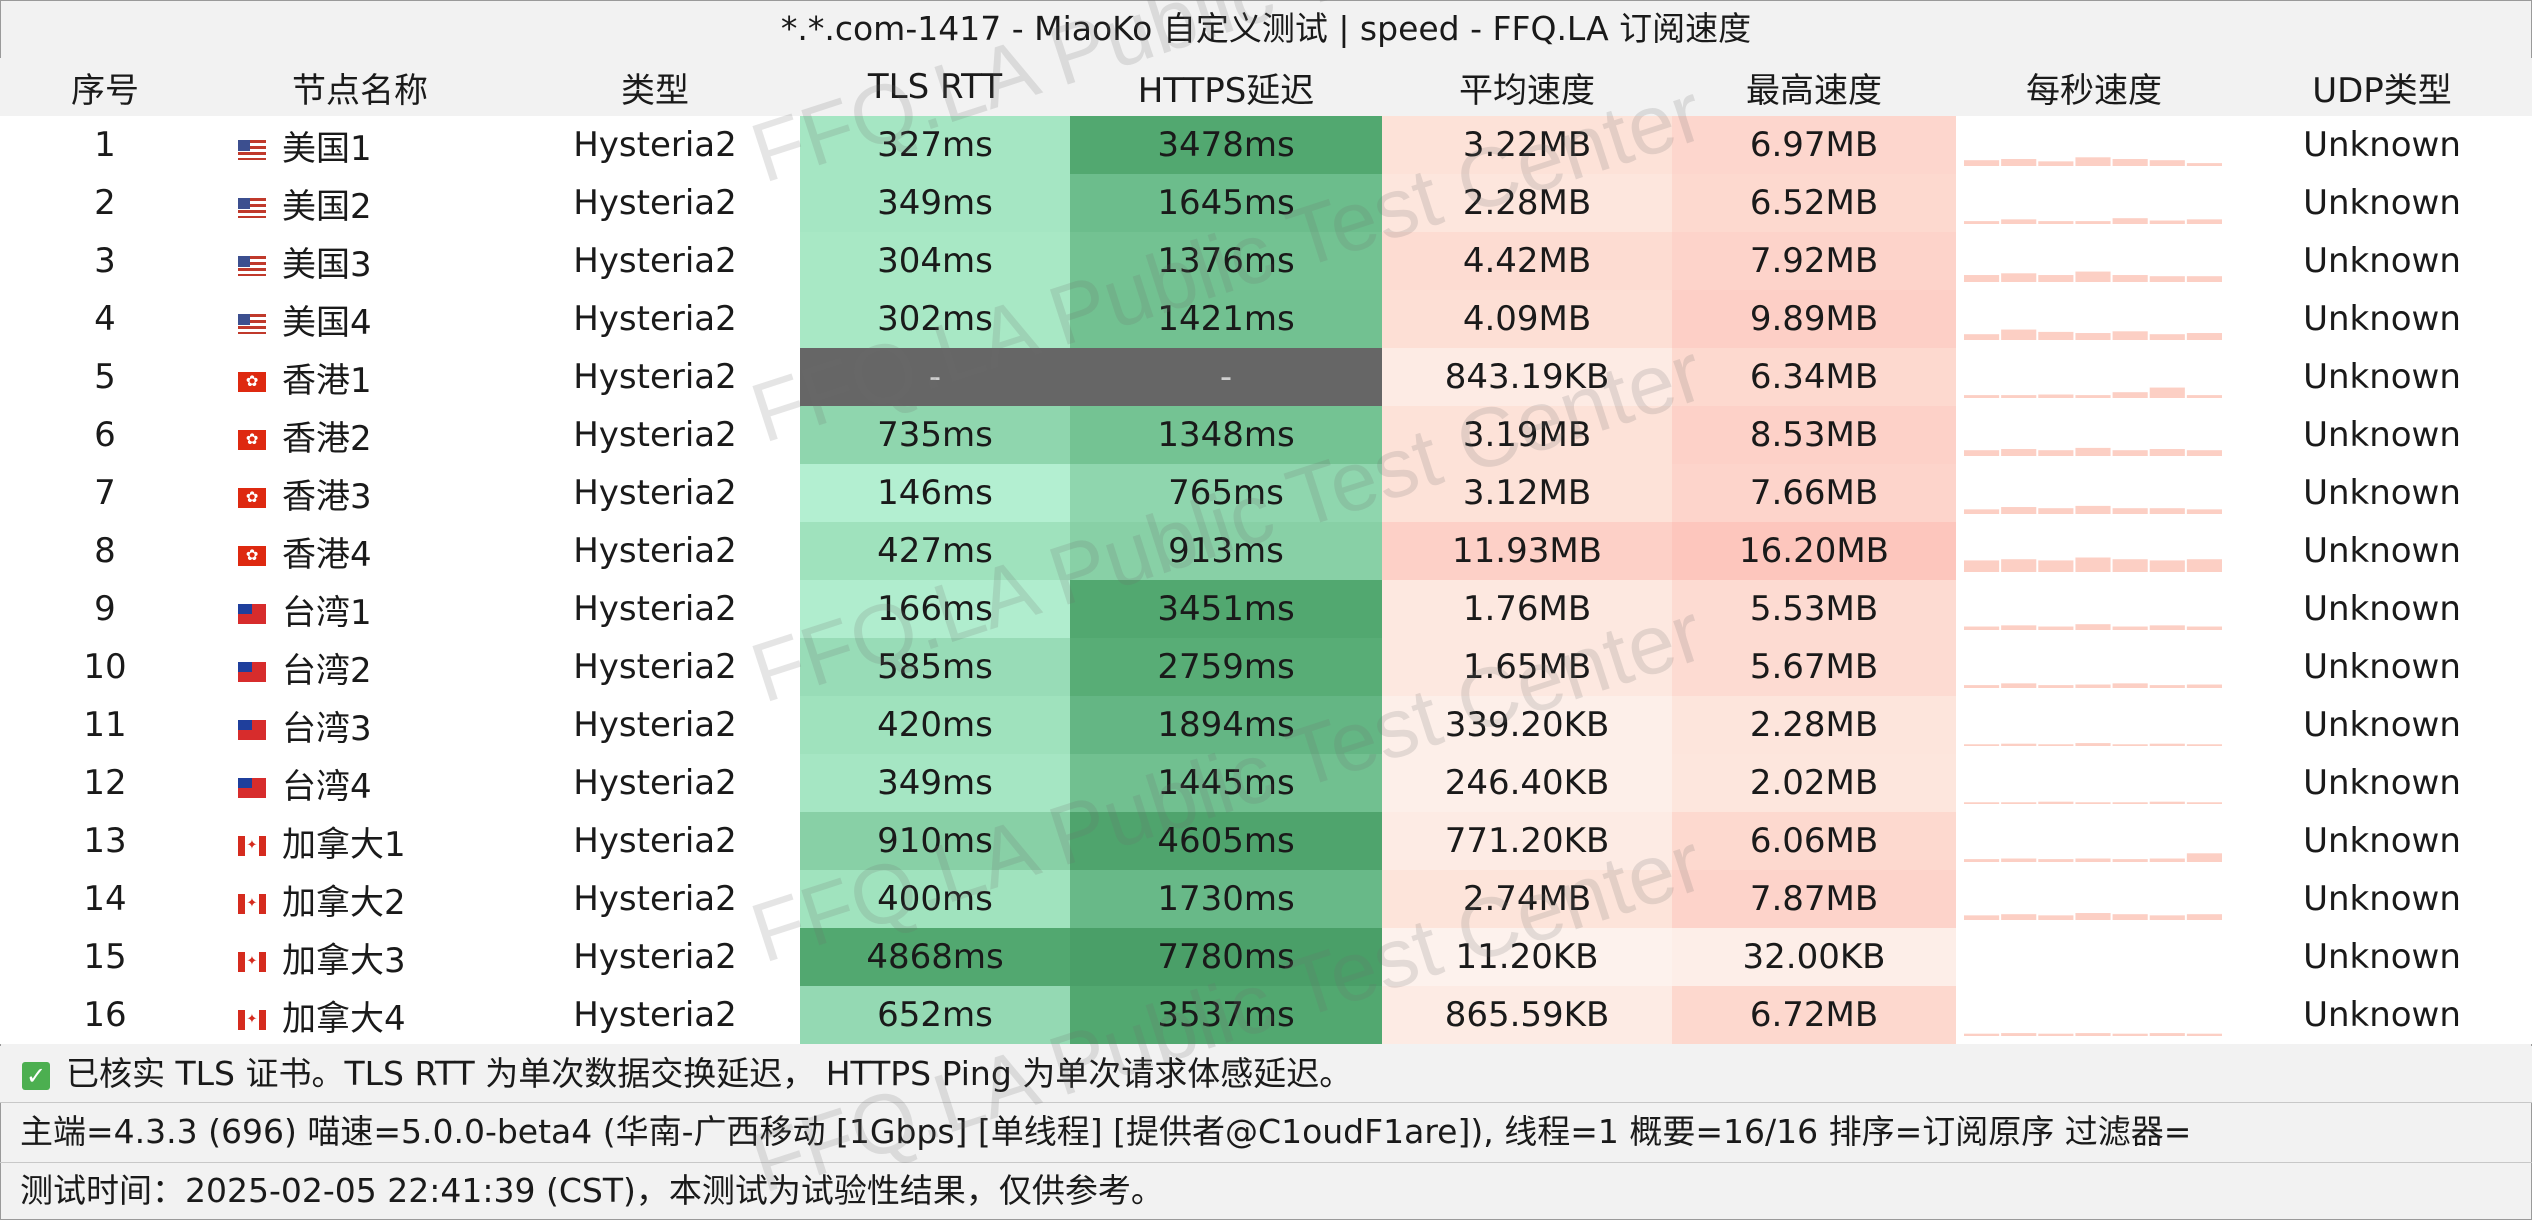 This screenshot has width=2532, height=1220. Describe the element at coordinates (360, 783) in the screenshot. I see `cell-node-name: 台湾4` at that location.